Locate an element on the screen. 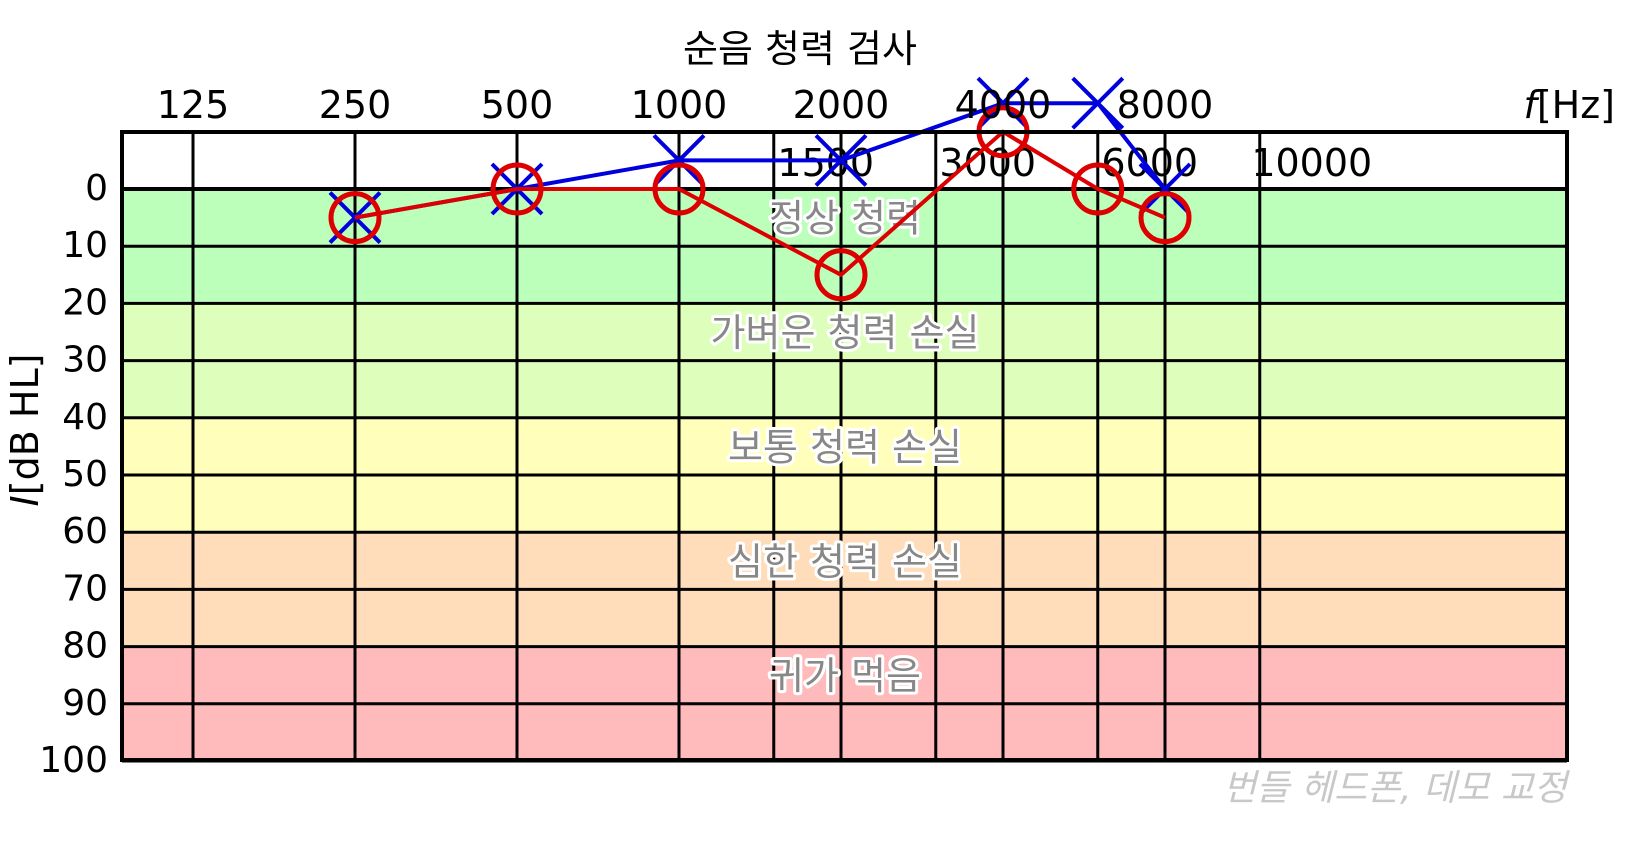 The image size is (1633, 863). x-axis-label: f[Hz] is located at coordinates (1569, 105).